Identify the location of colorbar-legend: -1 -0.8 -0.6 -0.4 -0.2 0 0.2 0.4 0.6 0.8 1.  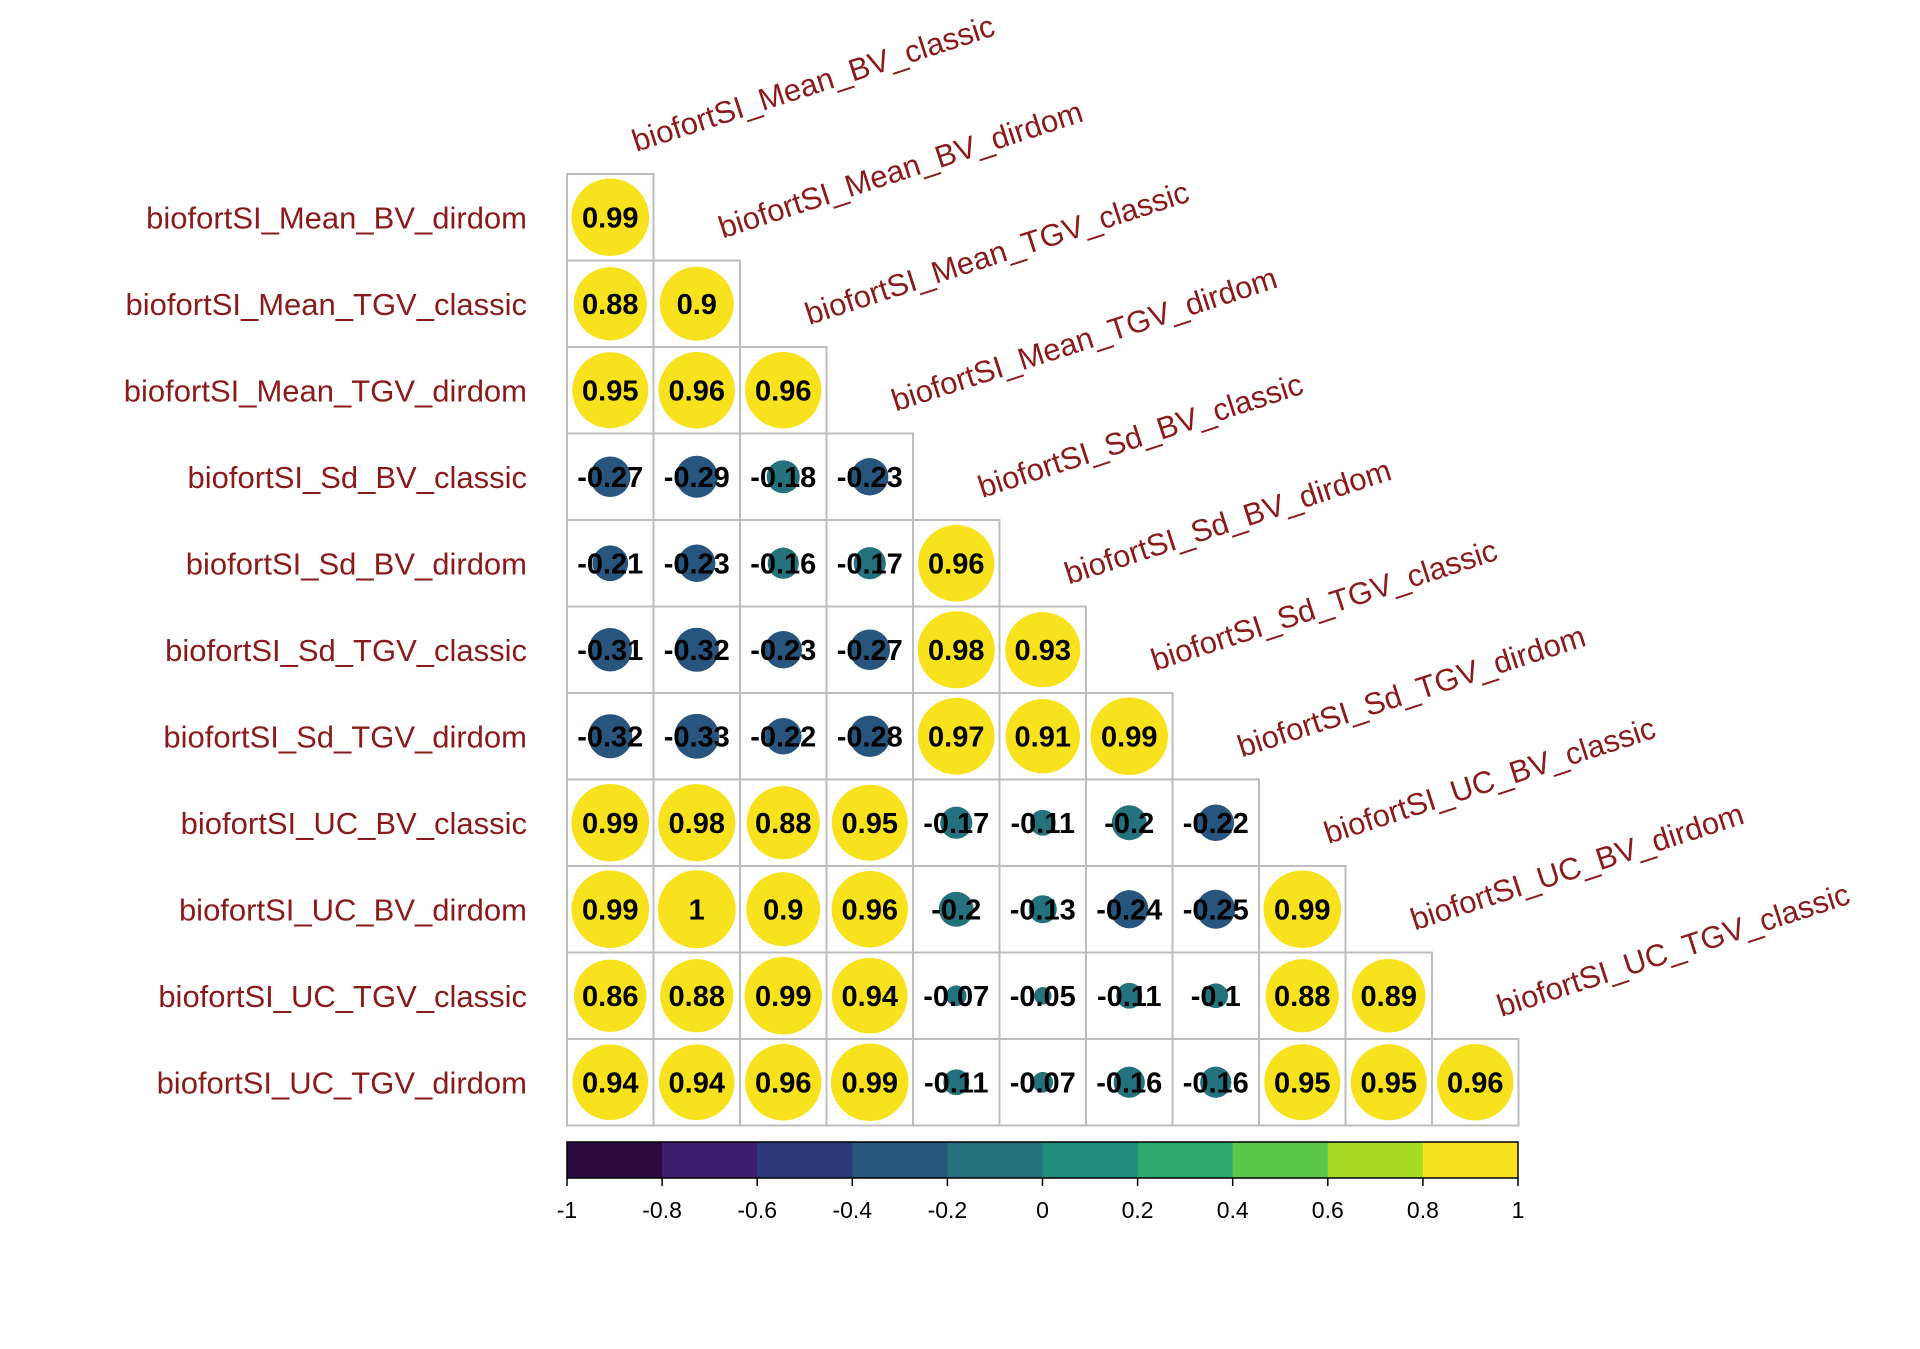
(1041, 1182).